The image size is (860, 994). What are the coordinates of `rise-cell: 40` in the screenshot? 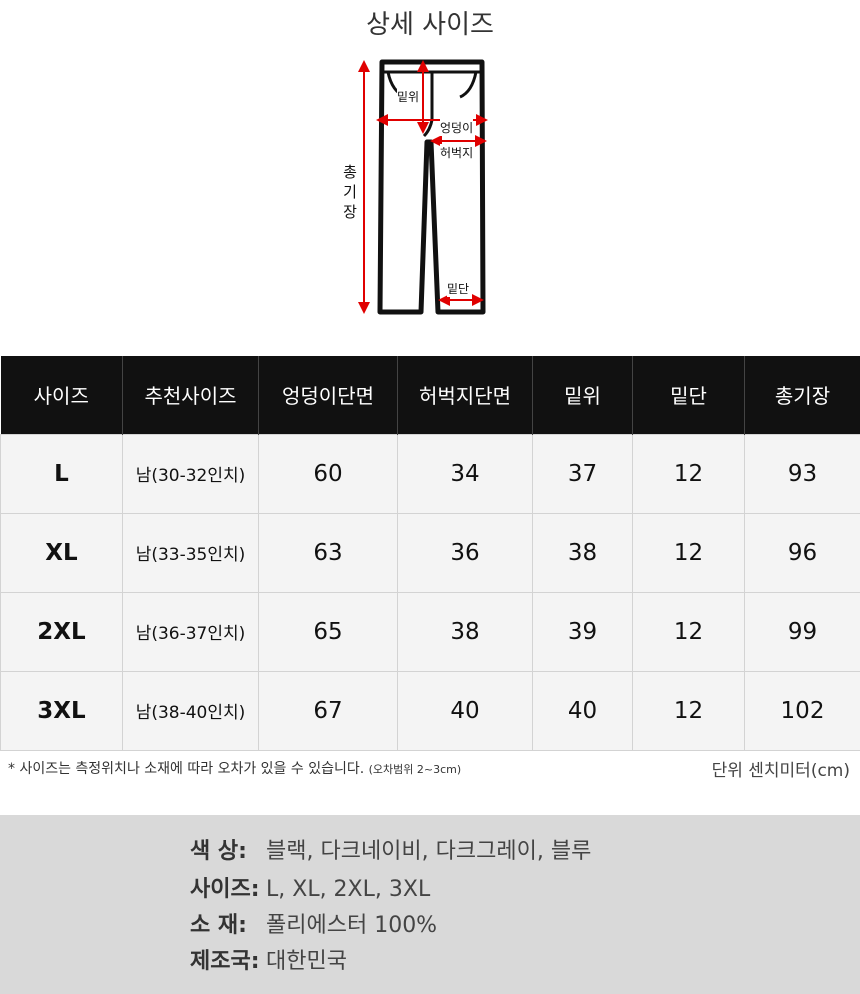 It's located at (582, 710).